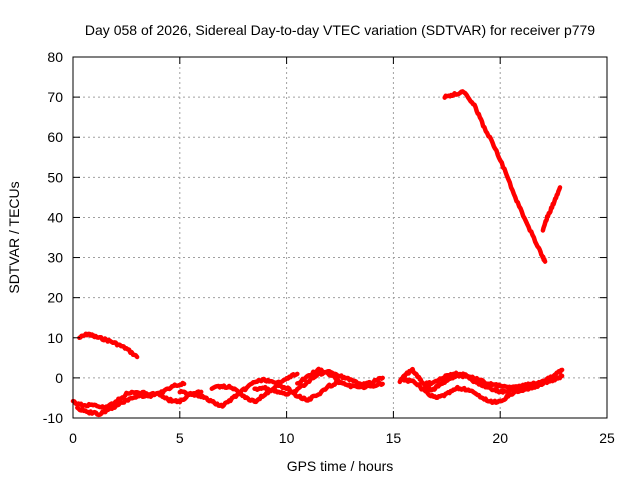 The image size is (640, 480). I want to click on x-tick-label: 25, so click(607, 438).